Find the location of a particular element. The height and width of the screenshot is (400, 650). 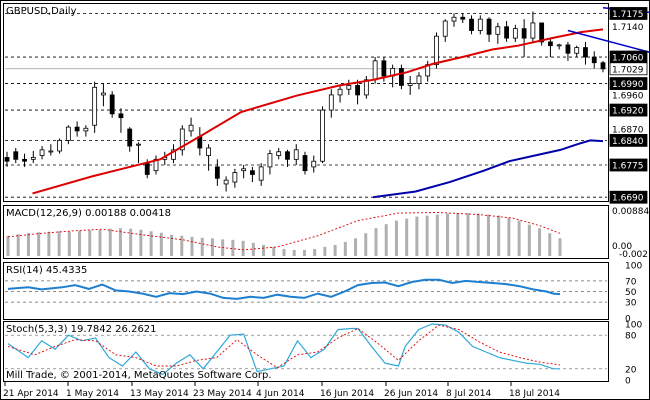

stoch-d-line is located at coordinates (284, 346).